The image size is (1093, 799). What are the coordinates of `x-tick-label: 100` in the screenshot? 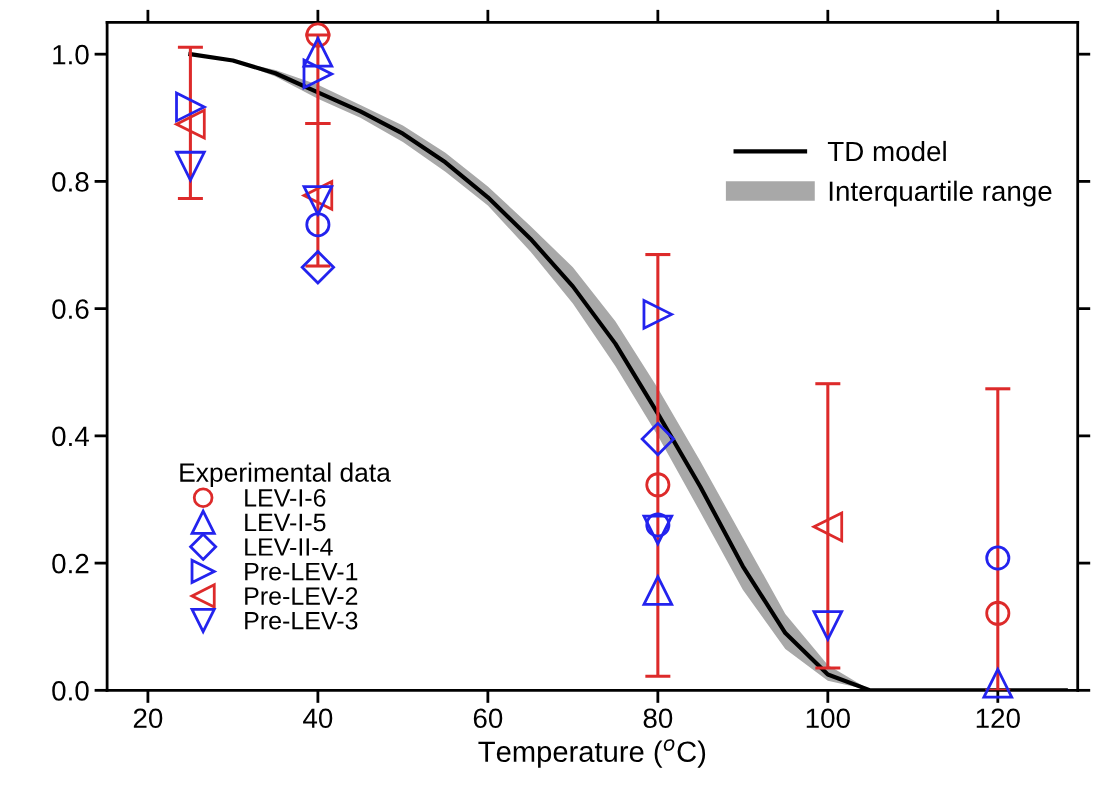 It's located at (828, 718).